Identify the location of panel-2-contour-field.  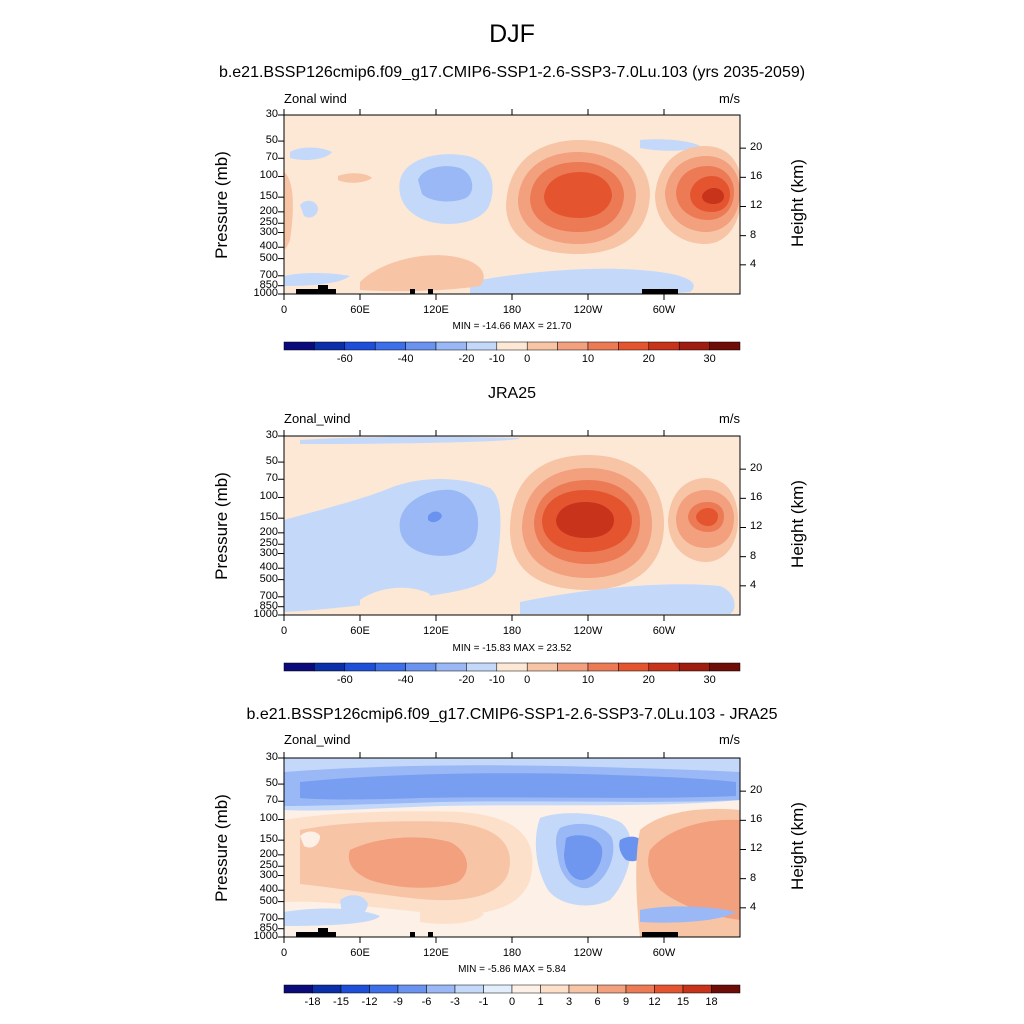
(512, 525).